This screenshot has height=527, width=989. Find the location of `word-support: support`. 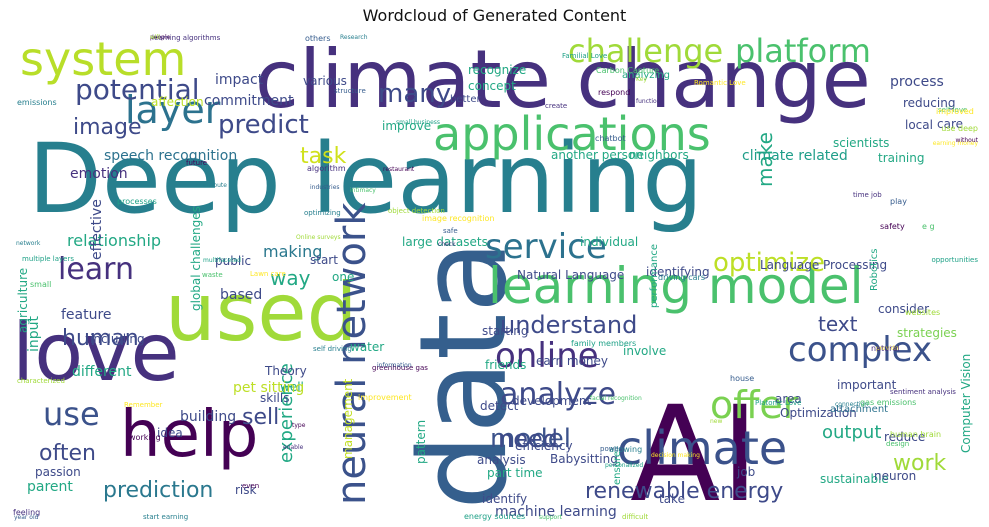

word-support: support is located at coordinates (551, 517).